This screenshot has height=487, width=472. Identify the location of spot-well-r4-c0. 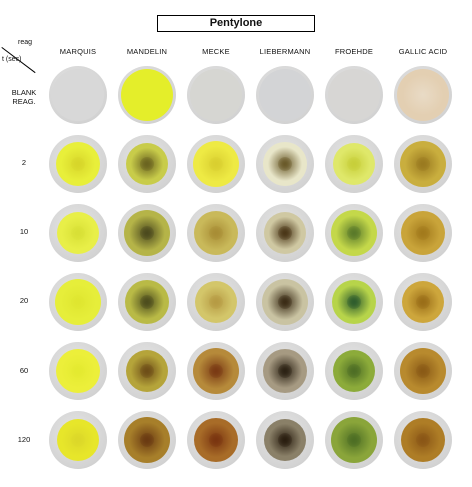
(78, 371).